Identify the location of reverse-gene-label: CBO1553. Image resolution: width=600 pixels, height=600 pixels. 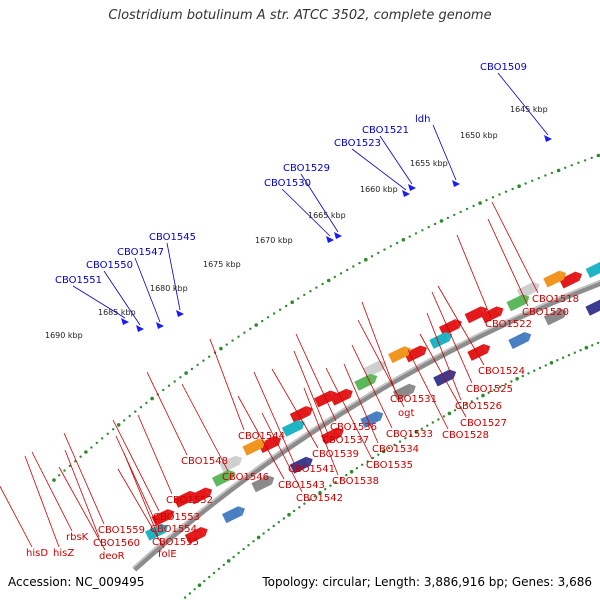
(176, 517).